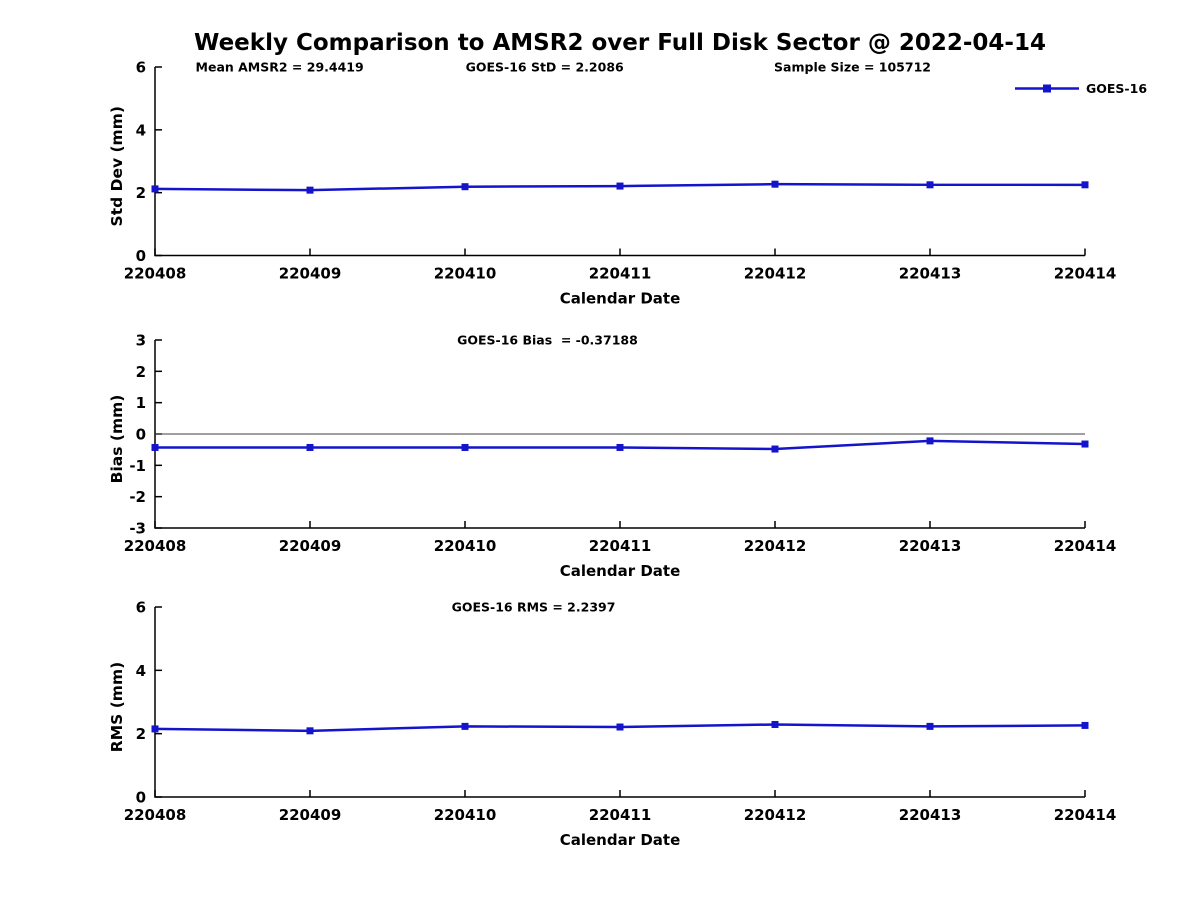  Describe the element at coordinates (547, 340) in the screenshot. I see `annotation: GOES-16 Bias = -0.37188` at that location.